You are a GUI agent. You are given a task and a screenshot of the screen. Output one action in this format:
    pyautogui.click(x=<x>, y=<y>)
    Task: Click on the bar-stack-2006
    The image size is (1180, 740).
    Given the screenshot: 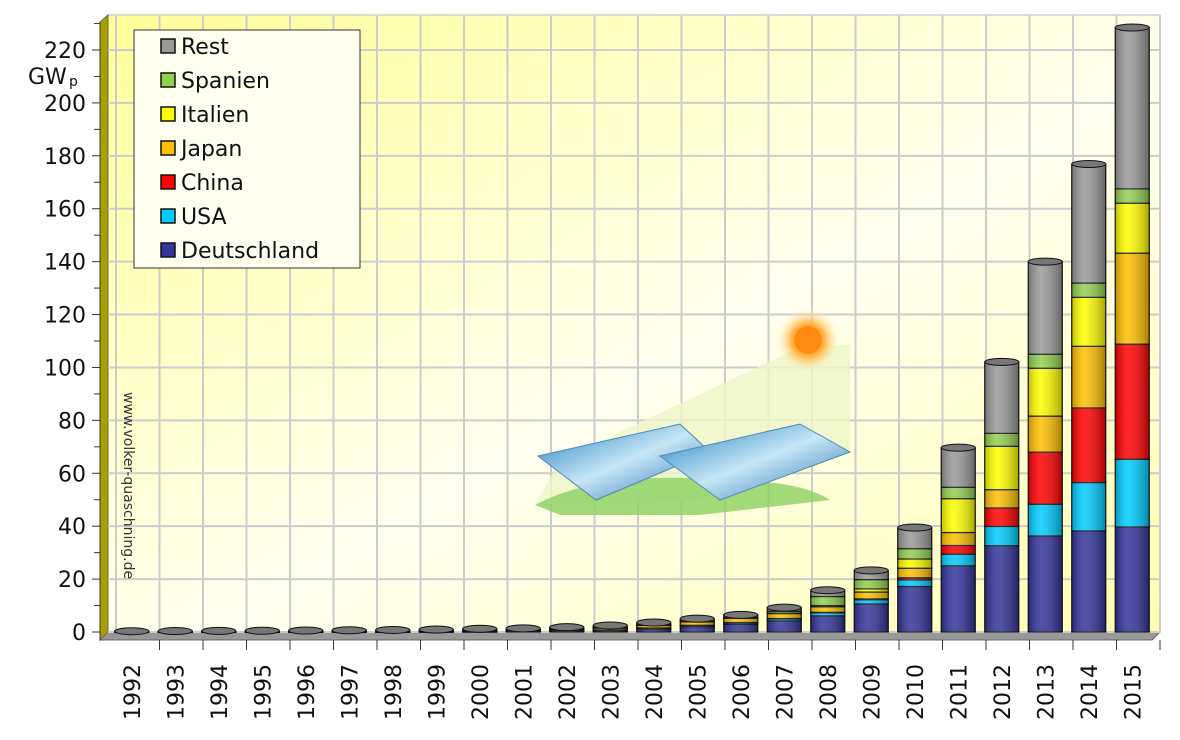 What is the action you would take?
    pyautogui.click(x=741, y=621)
    